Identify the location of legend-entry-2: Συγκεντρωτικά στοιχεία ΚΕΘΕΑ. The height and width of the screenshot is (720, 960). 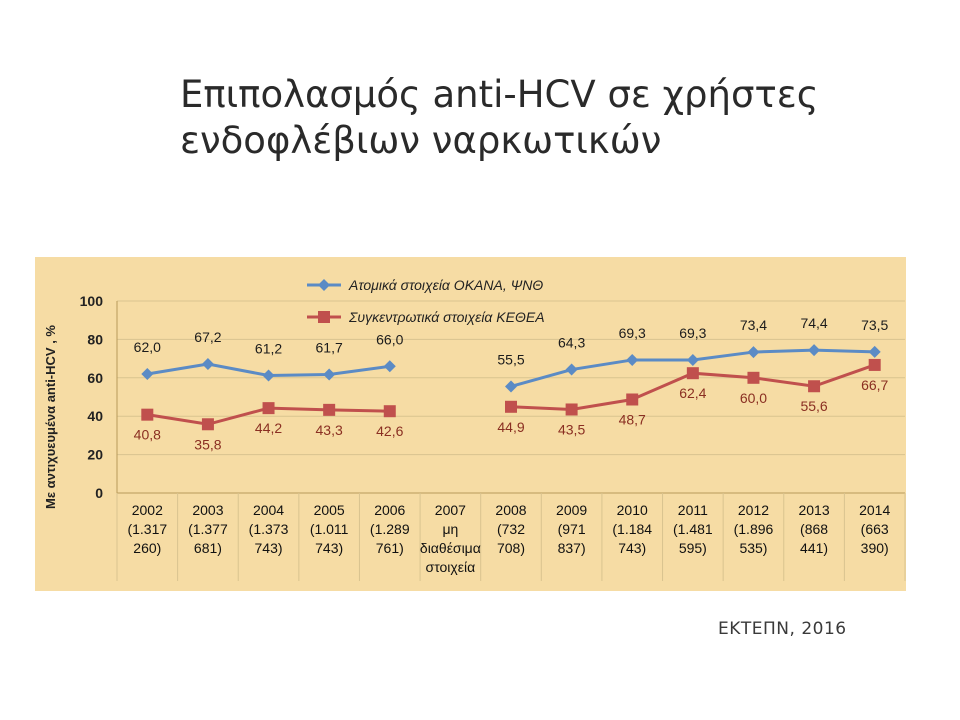
(446, 317).